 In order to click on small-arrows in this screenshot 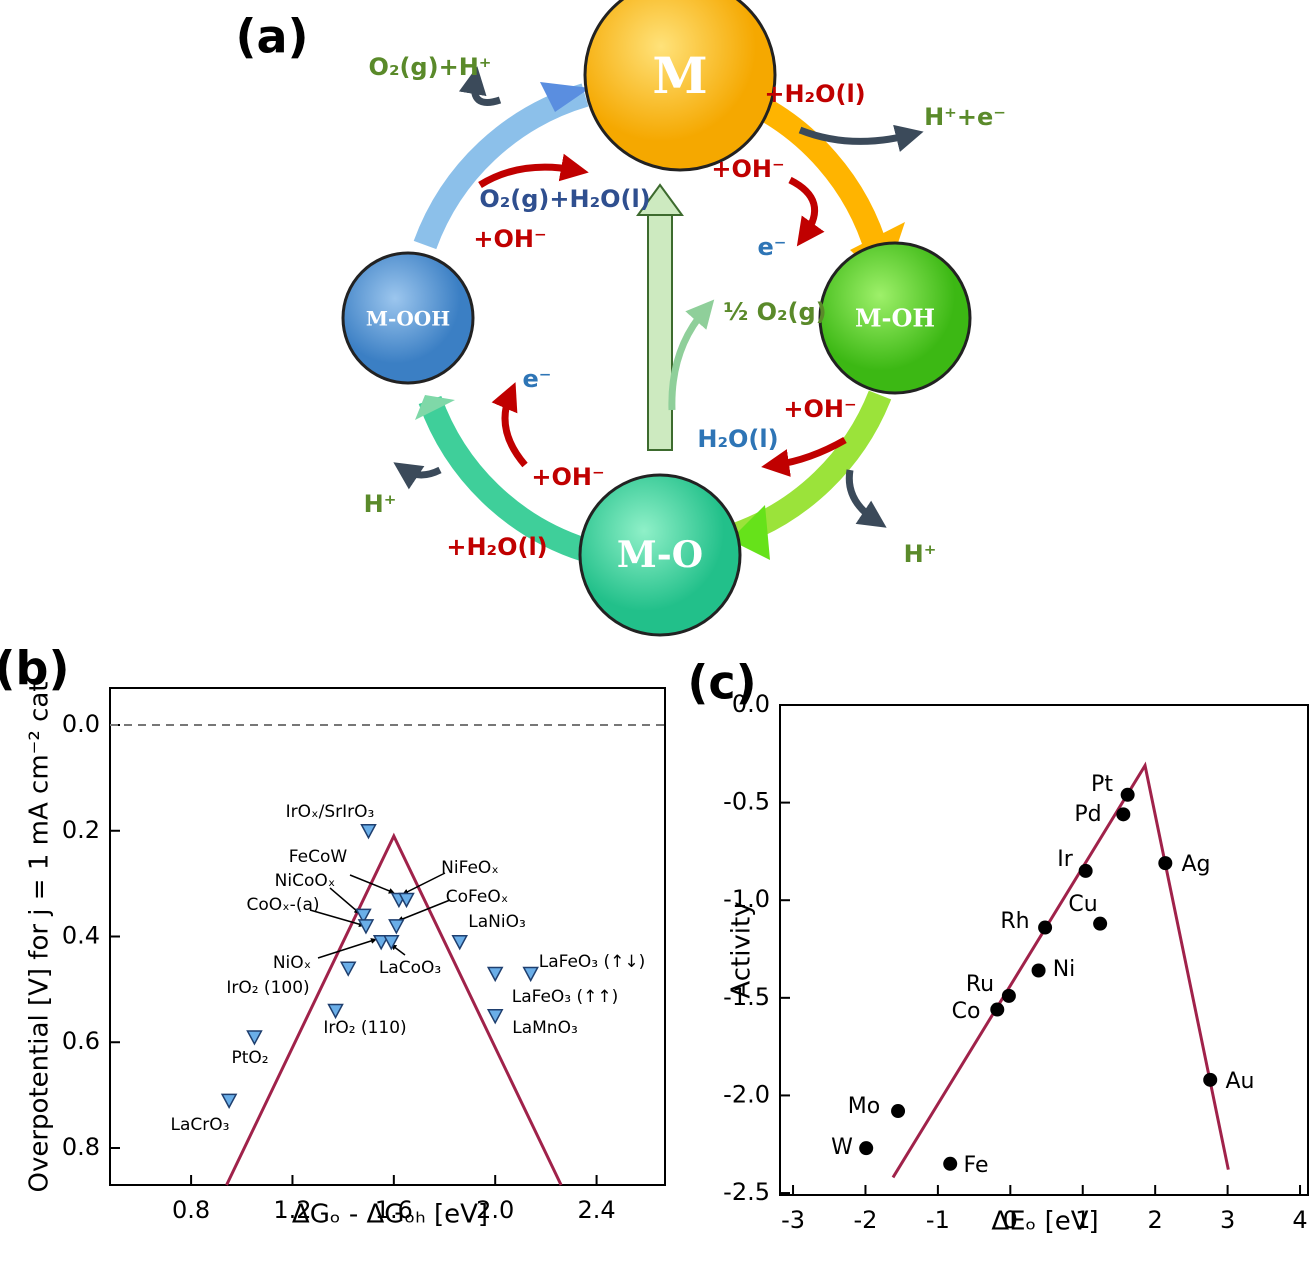, I will do `click(658, 297)`.